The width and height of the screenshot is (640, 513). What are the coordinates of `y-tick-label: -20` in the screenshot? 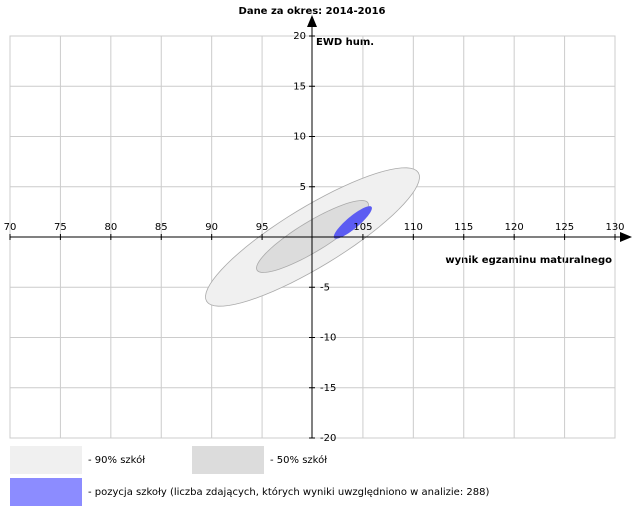 It's located at (328, 438).